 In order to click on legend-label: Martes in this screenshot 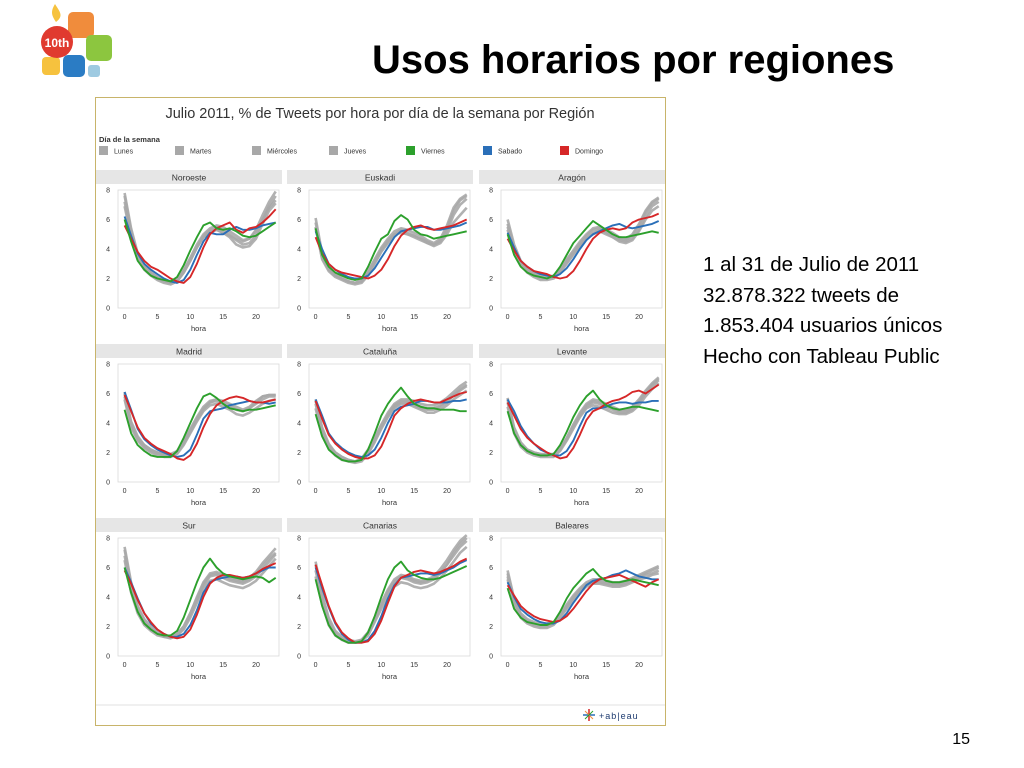, I will do `click(201, 152)`.